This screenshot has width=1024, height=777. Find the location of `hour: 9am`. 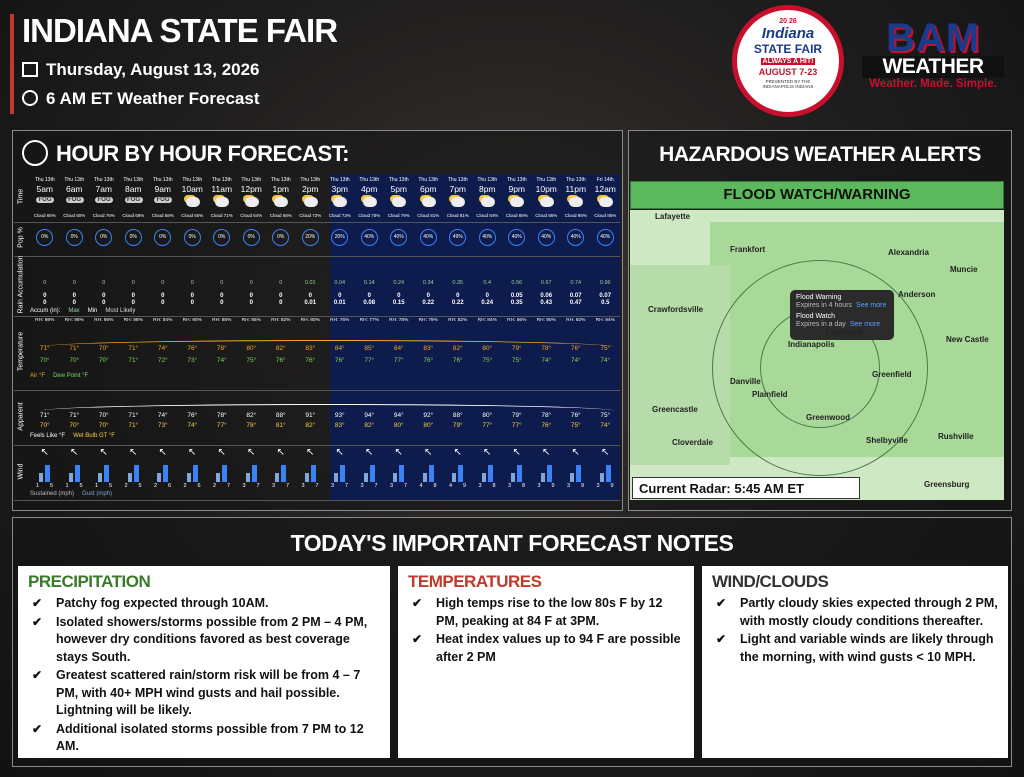

hour: 9am is located at coordinates (163, 189).